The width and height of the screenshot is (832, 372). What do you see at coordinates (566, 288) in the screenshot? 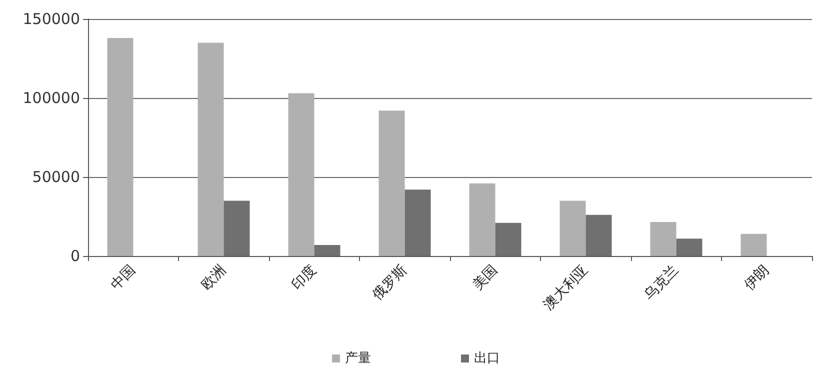
I see `x-tick-label: 澳大利亚` at bounding box center [566, 288].